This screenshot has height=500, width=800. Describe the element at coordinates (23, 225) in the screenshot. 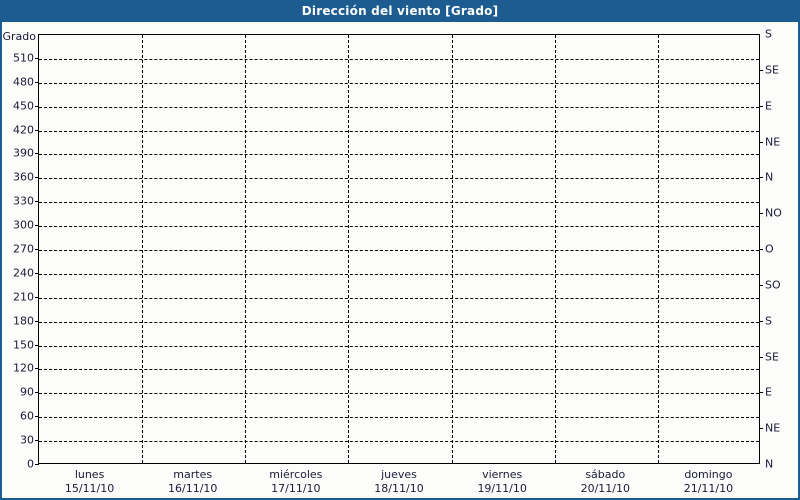

I see `y-axis-tick-label: 300` at that location.